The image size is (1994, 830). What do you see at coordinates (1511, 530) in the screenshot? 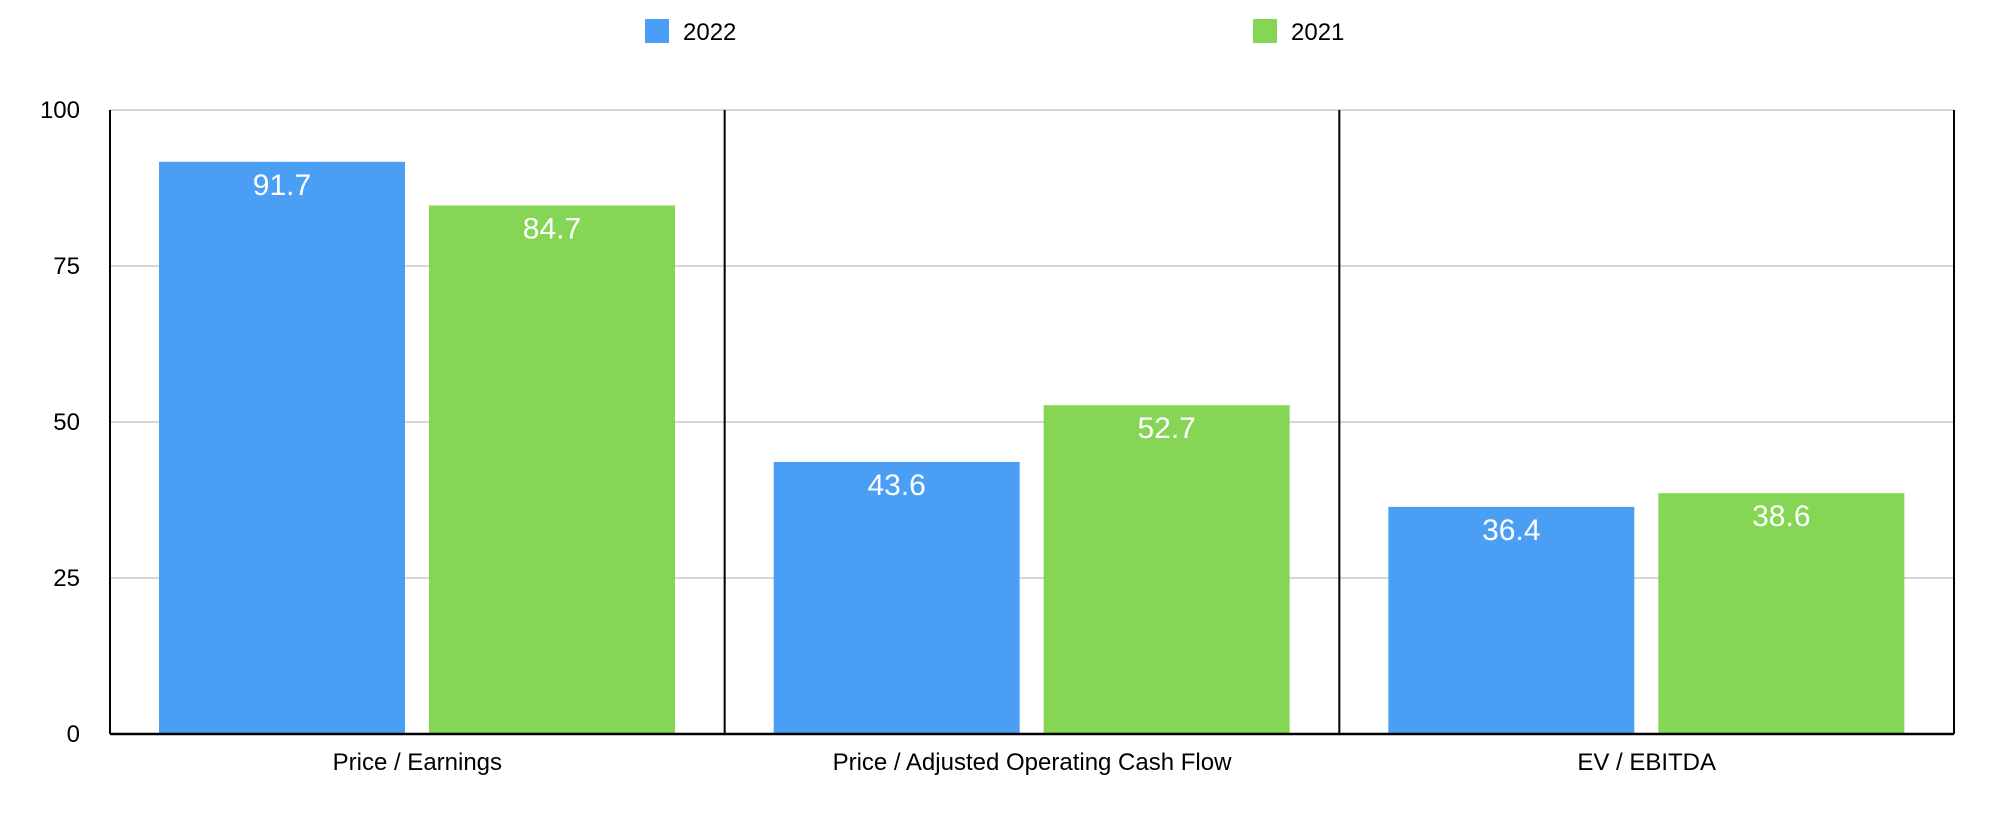
I see `data-label: 36.4` at bounding box center [1511, 530].